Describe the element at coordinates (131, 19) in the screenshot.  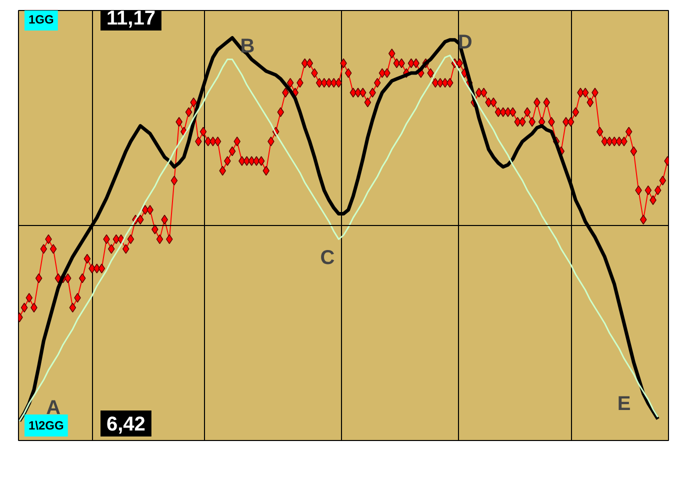
I see `text: 11,17` at that location.